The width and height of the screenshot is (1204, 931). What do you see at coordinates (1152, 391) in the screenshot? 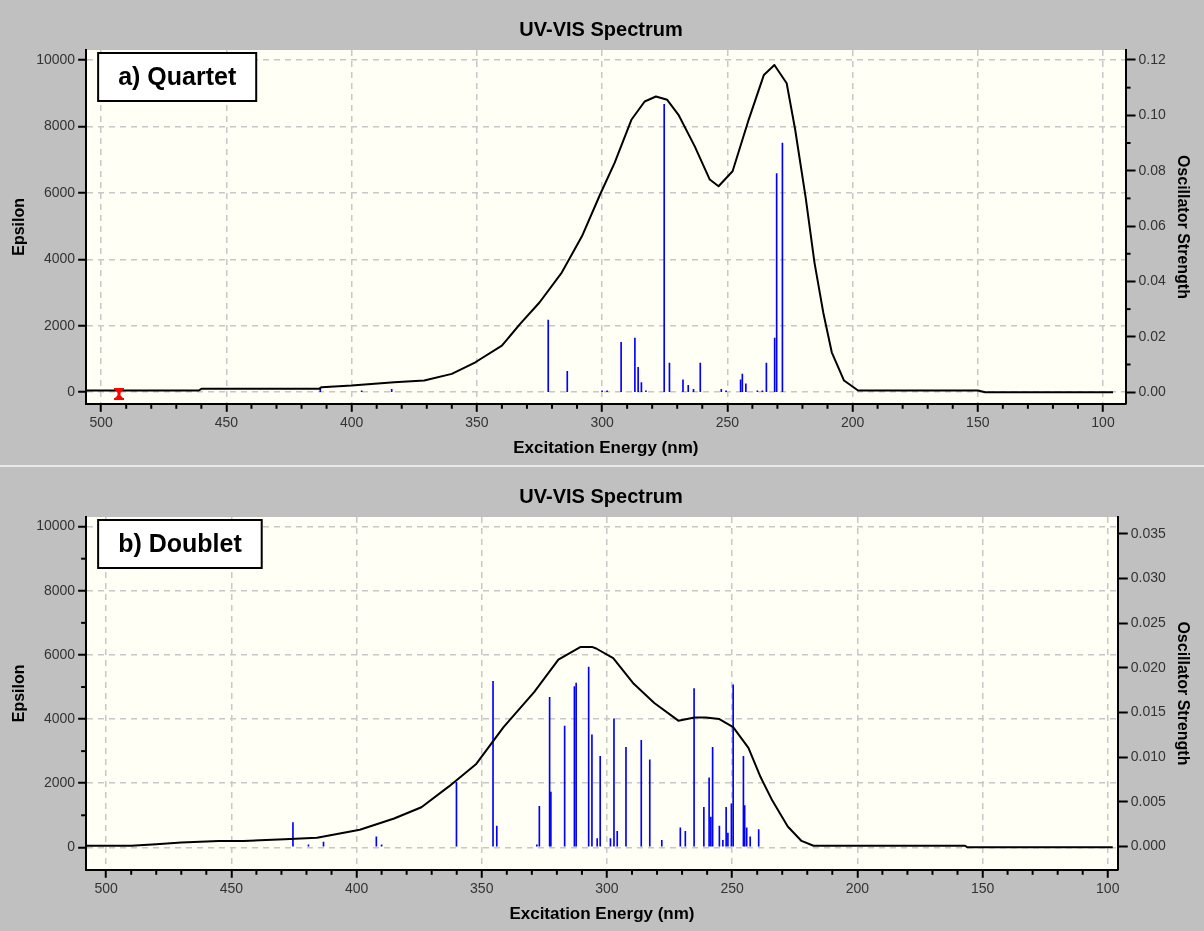
I see `y2-tick-label: 0.00` at bounding box center [1152, 391].